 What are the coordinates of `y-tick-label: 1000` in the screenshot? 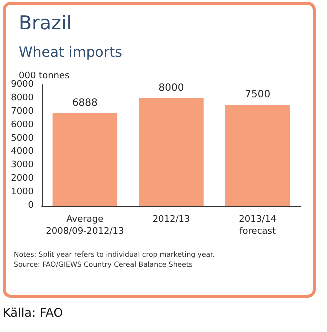 It's located at (22, 193).